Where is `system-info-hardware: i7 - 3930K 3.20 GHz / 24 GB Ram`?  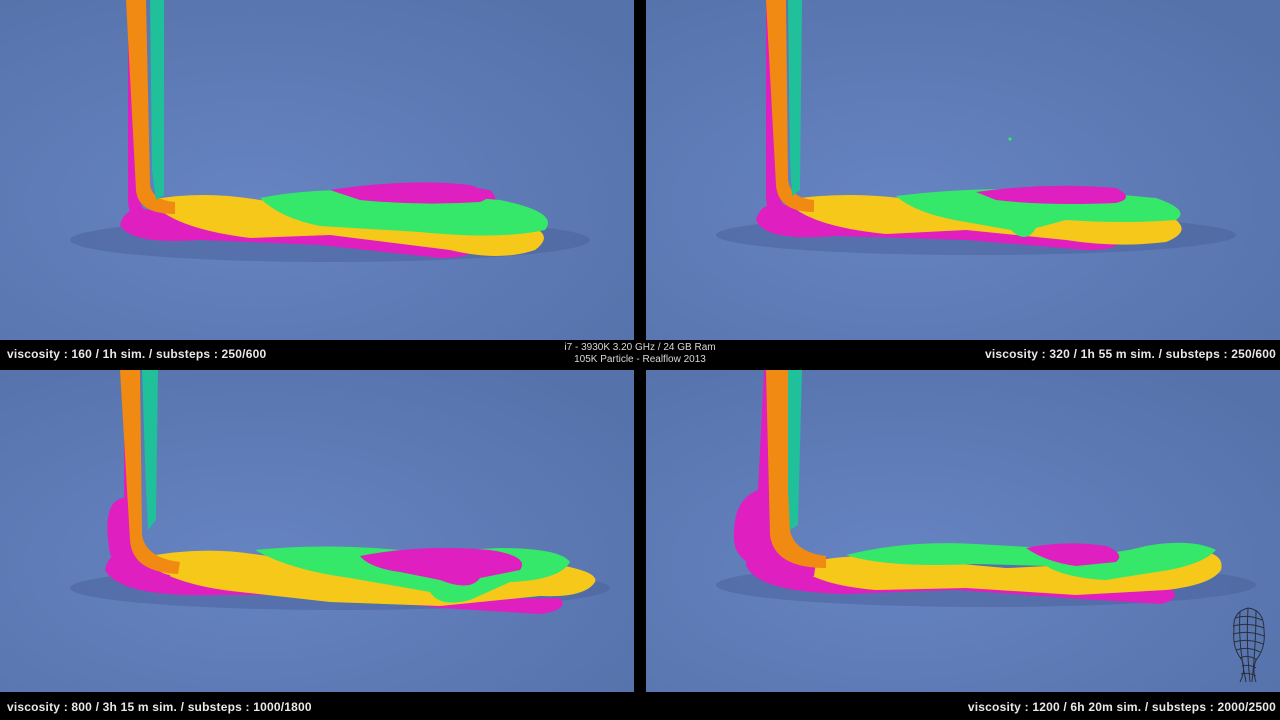
system-info-hardware: i7 - 3930K 3.20 GHz / 24 GB Ram is located at coordinates (640, 347).